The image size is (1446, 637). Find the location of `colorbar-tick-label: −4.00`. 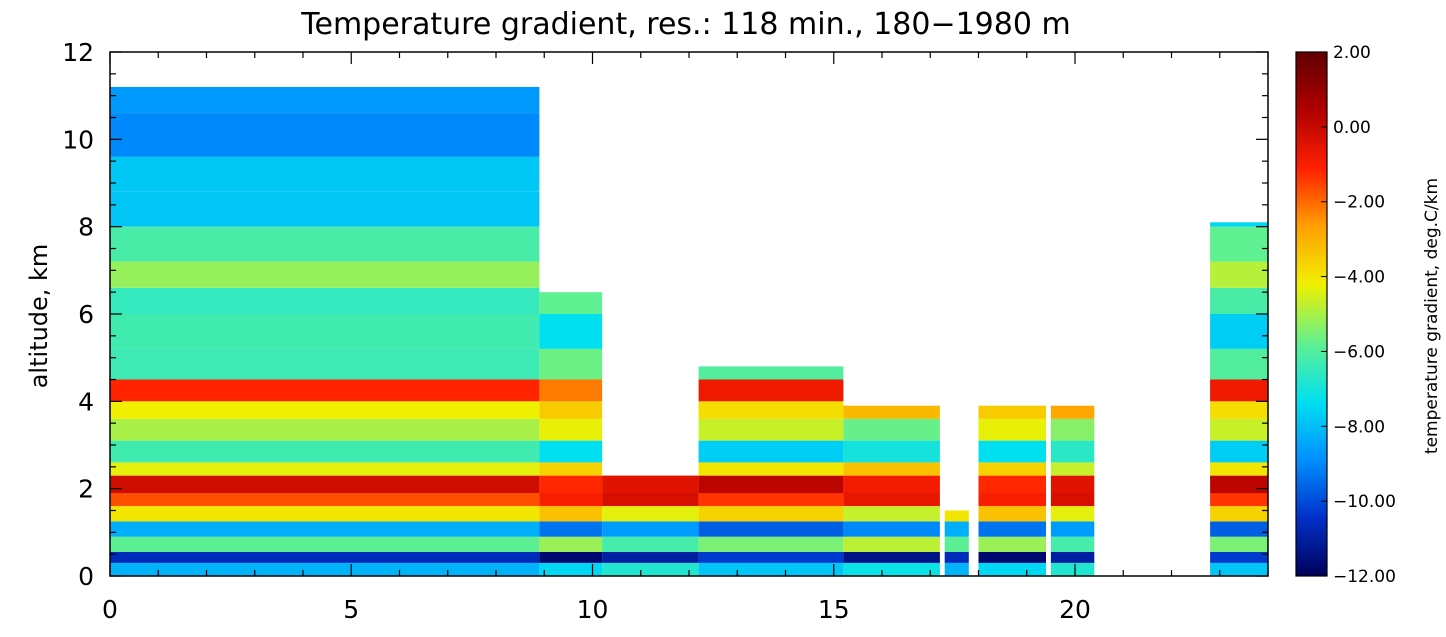

colorbar-tick-label: −4.00 is located at coordinates (1359, 278).